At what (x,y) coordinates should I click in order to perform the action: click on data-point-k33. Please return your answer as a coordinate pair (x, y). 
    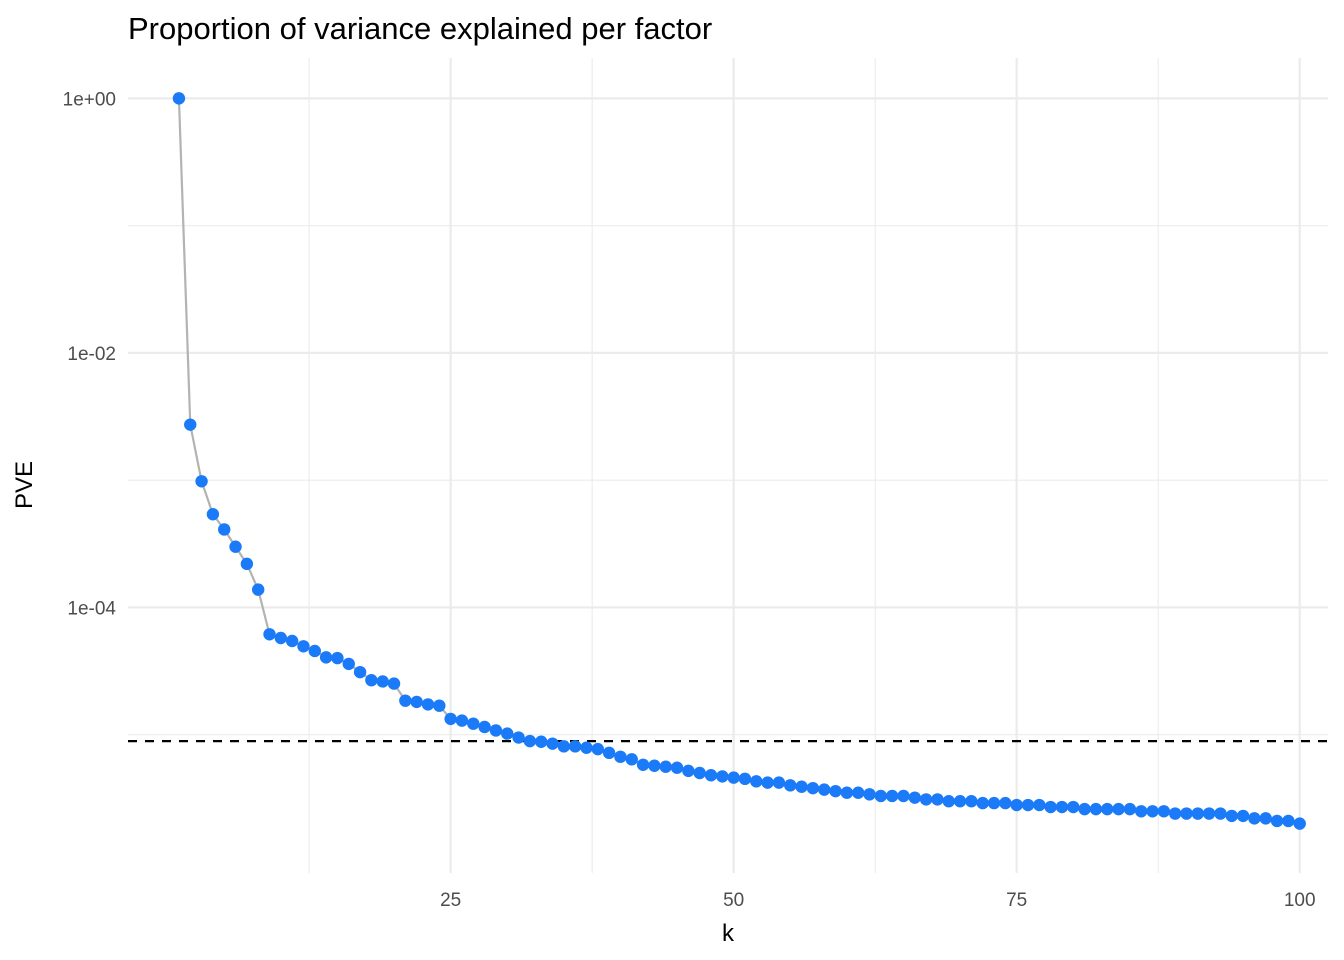
    Looking at the image, I should click on (541, 741).